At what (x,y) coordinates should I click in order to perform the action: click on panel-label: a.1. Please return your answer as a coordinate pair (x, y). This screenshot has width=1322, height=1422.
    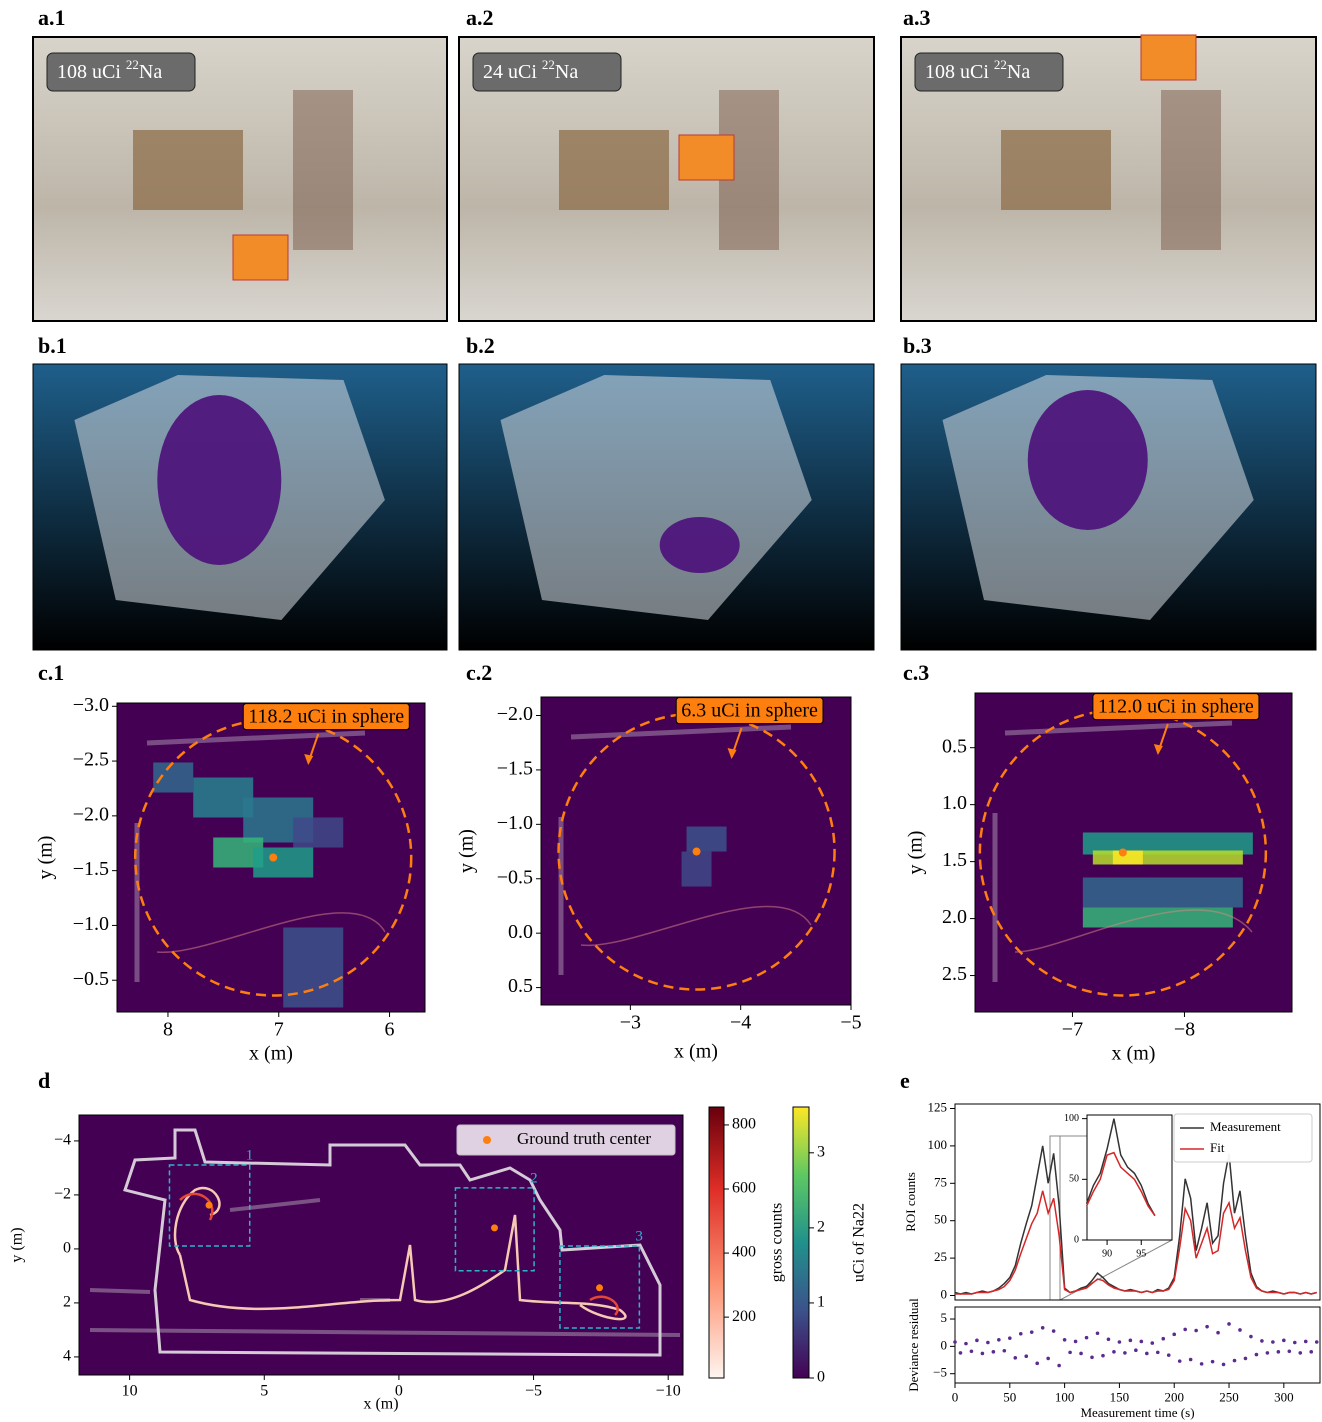
    Looking at the image, I should click on (52, 17).